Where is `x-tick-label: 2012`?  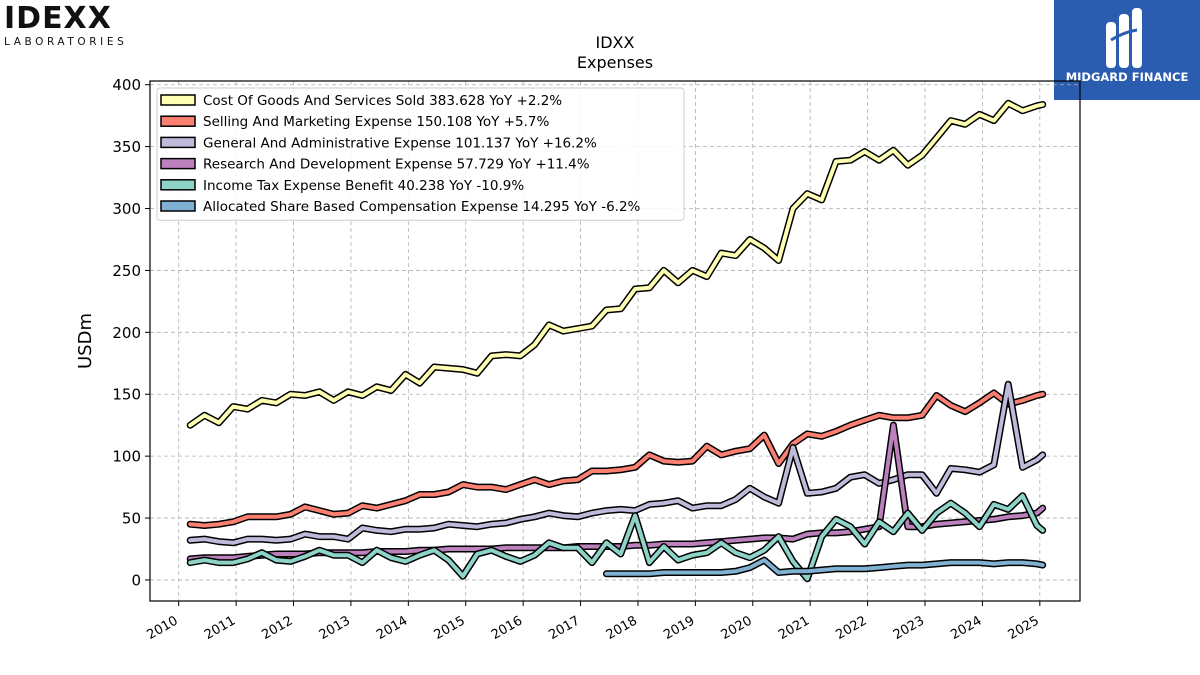 x-tick-label: 2012 is located at coordinates (277, 628).